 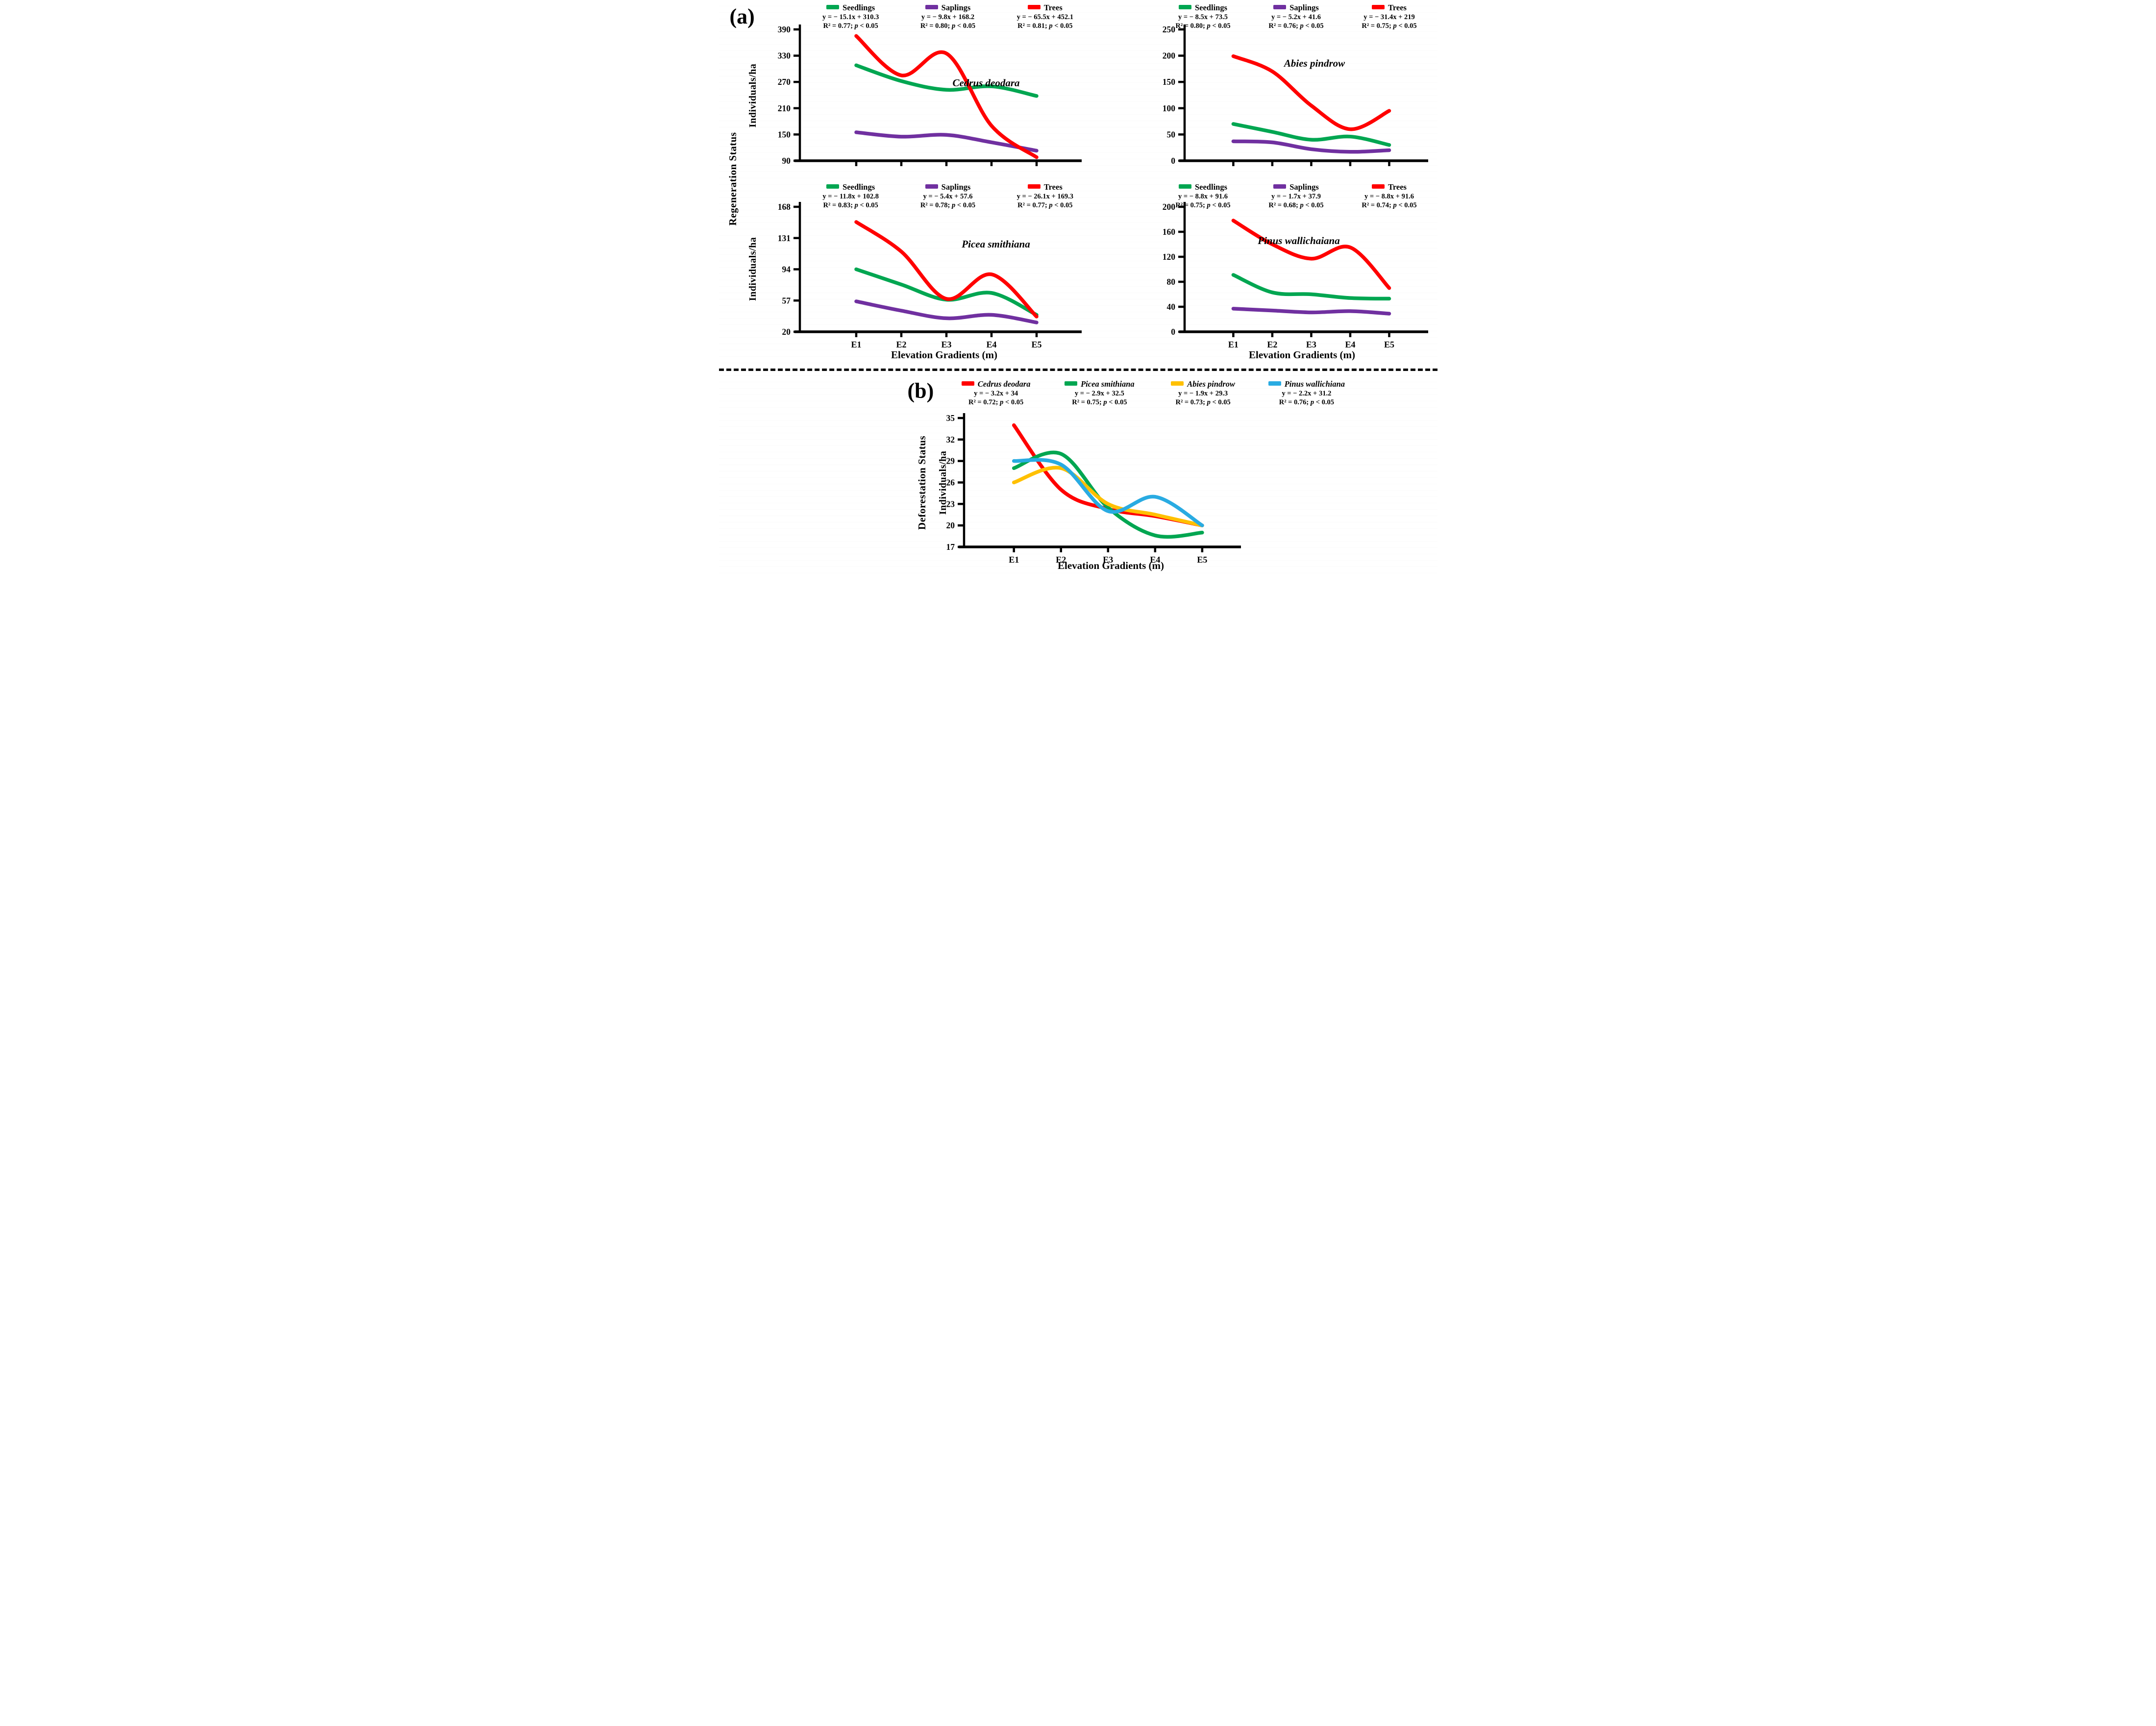 I want to click on y-tick-label: 26, so click(x=950, y=483).